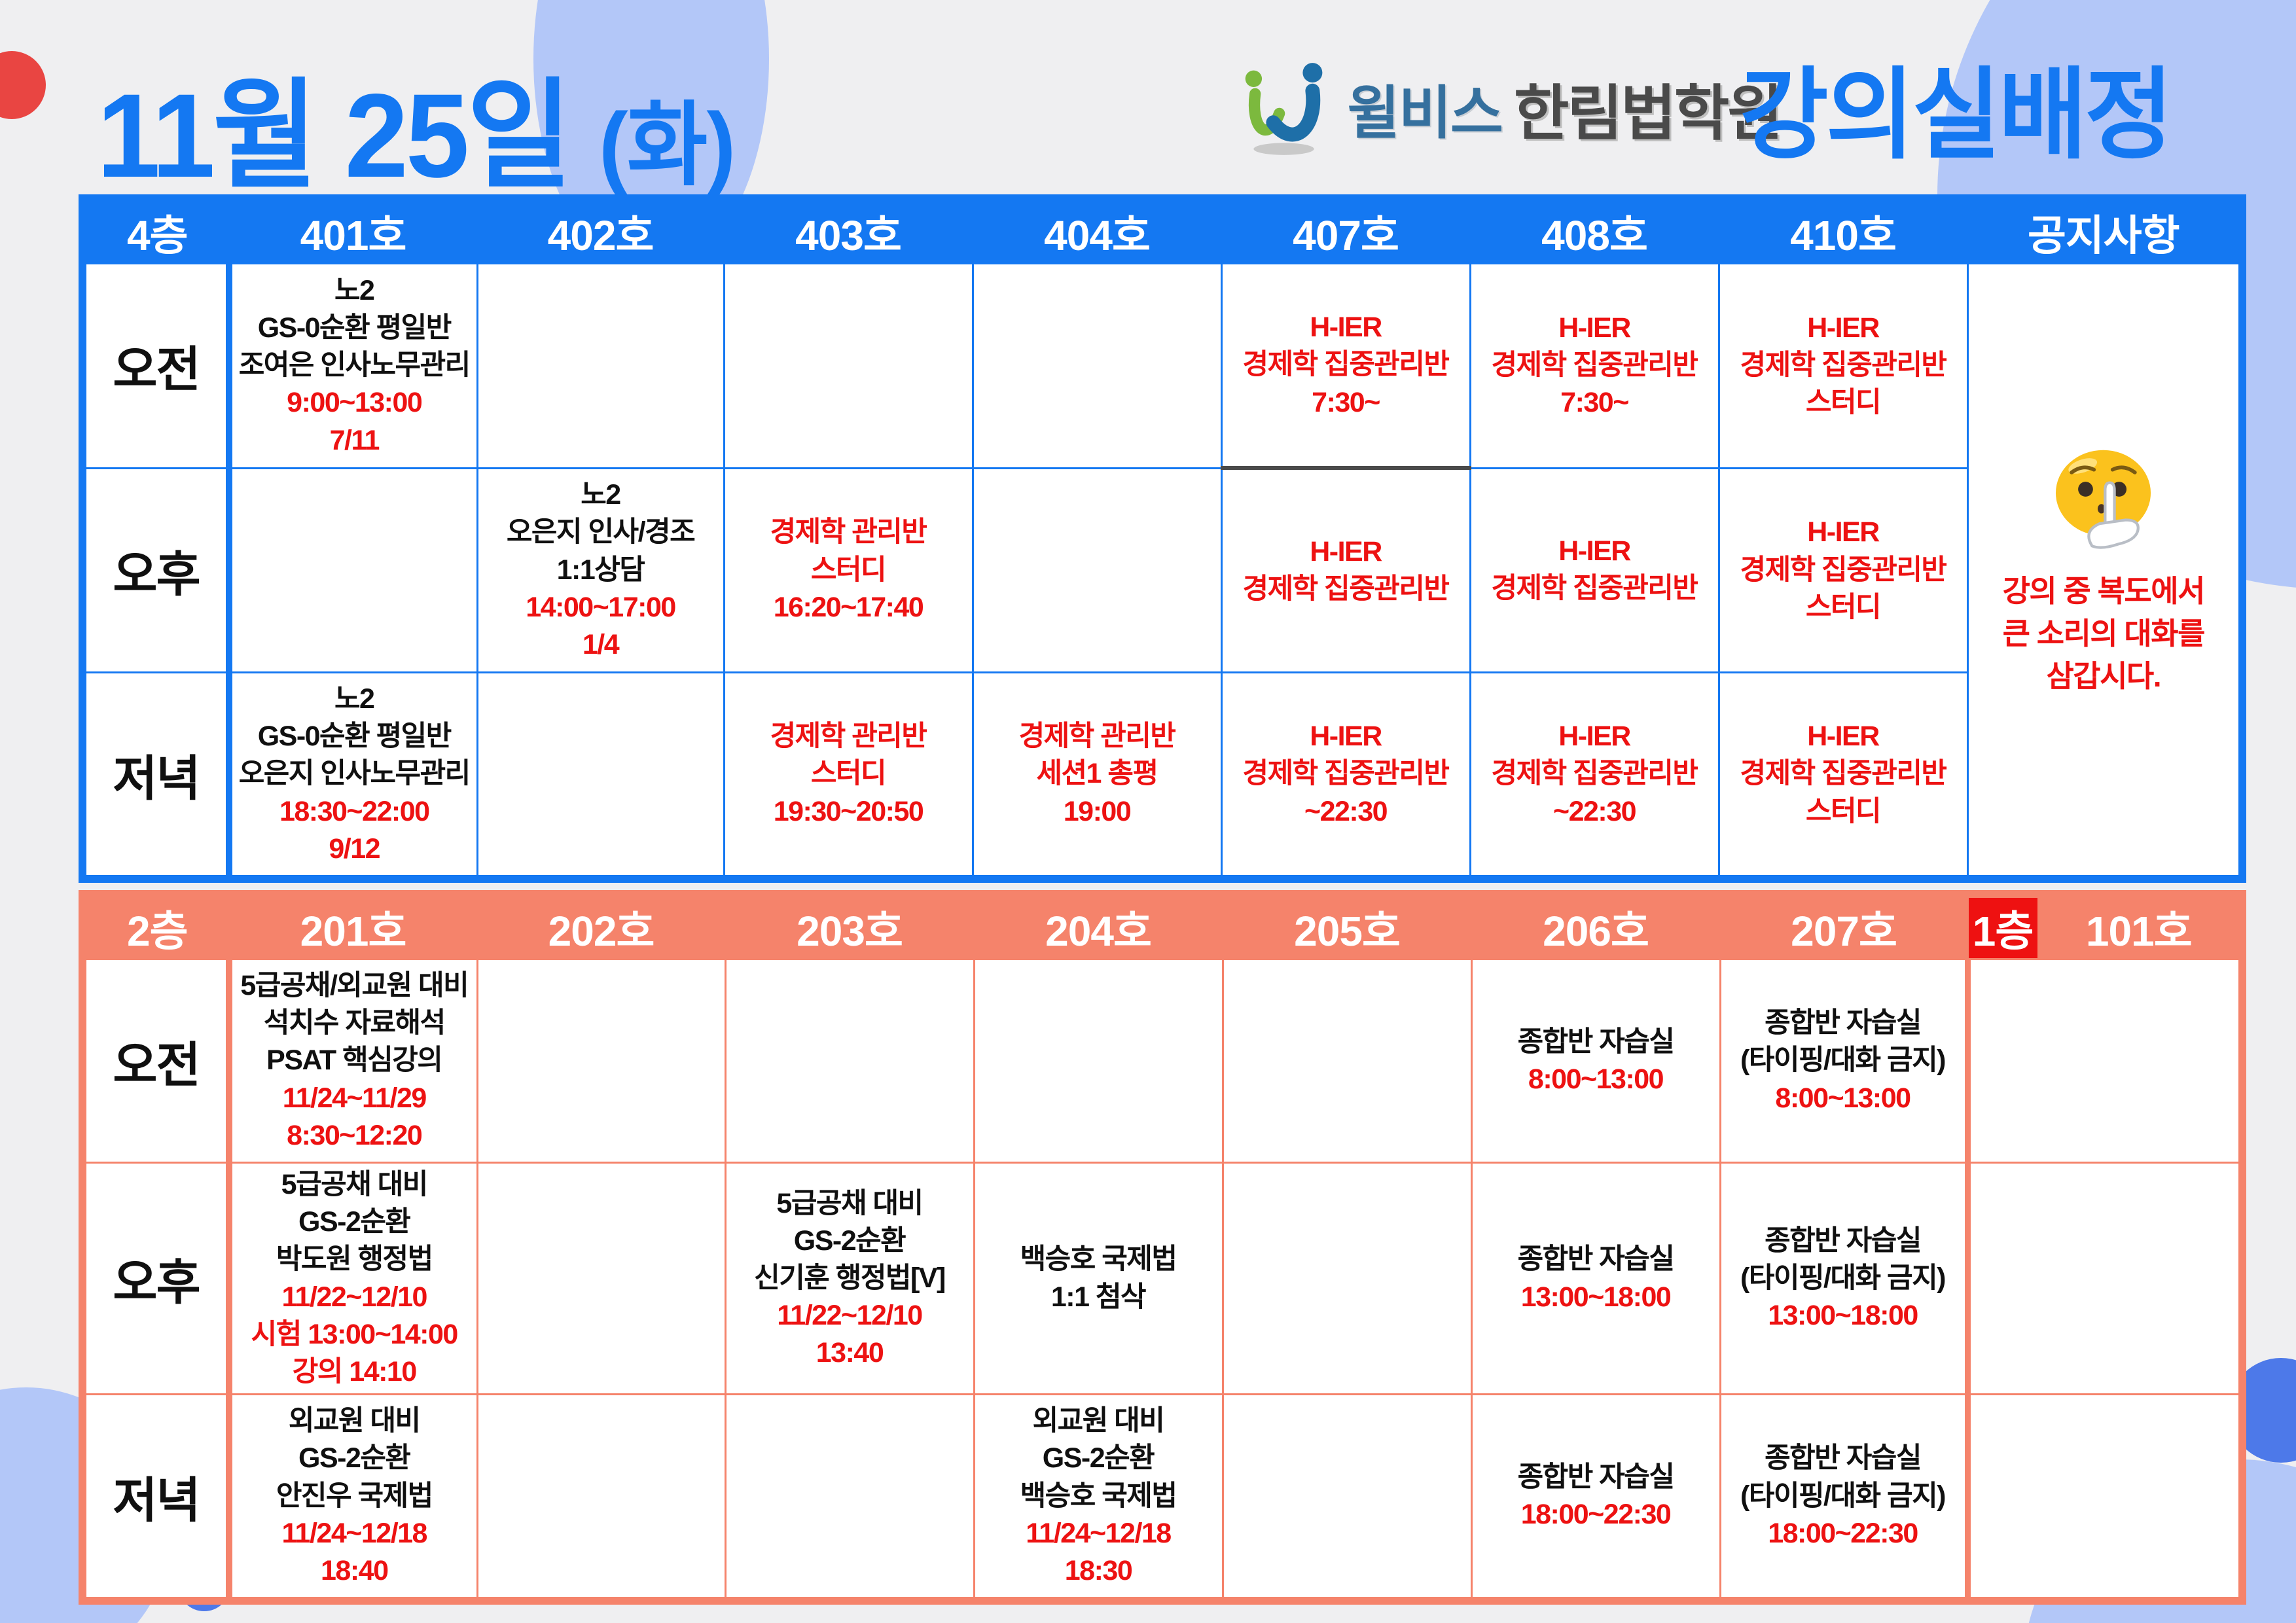 The image size is (2296, 1623). Describe the element at coordinates (1347, 927) in the screenshot. I see `room-header: 205호` at that location.